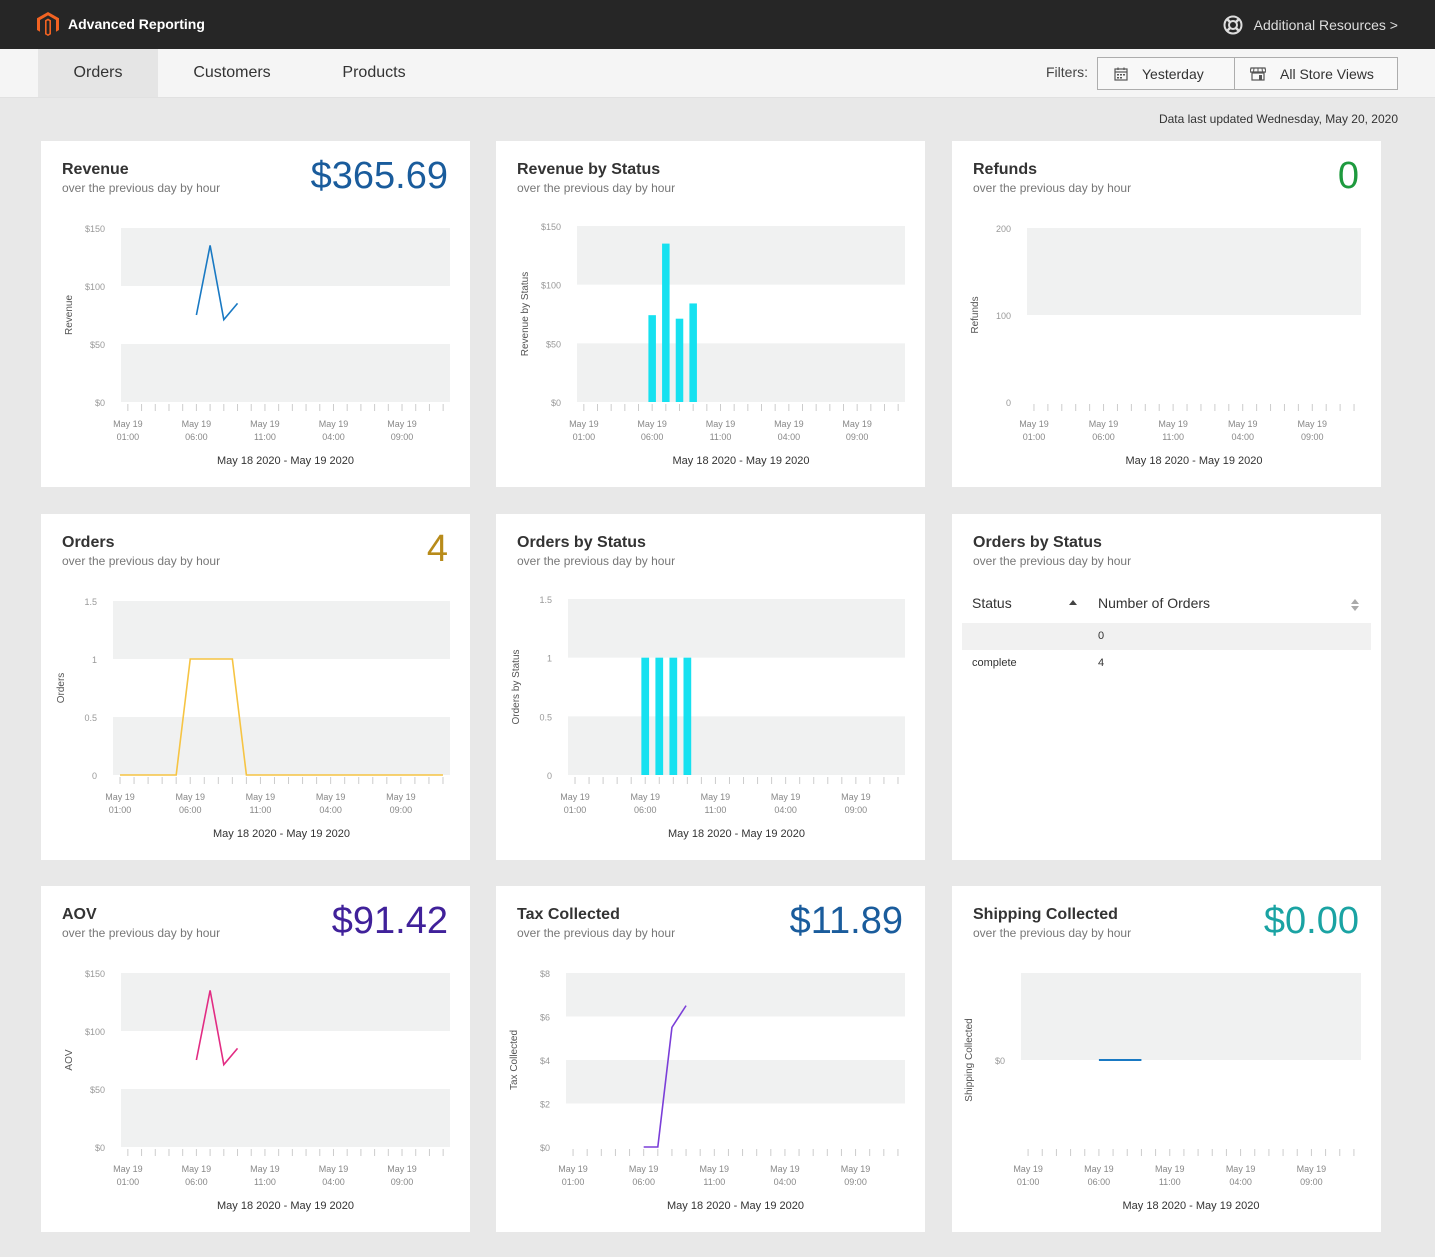 The width and height of the screenshot is (1435, 1257). Describe the element at coordinates (1355, 605) in the screenshot. I see `sort-both-icon` at that location.